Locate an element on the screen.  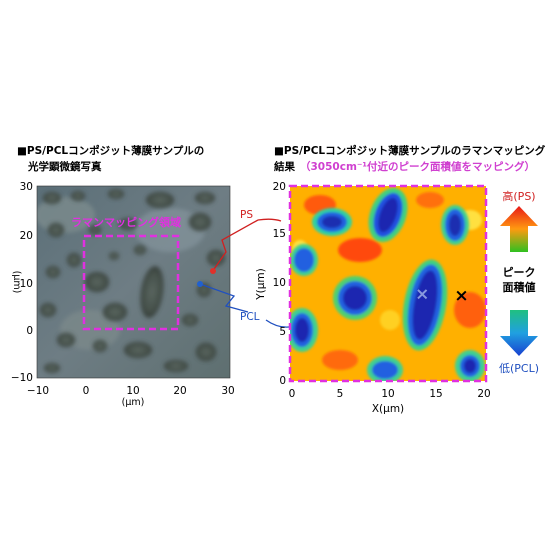
pcl-callout-label: PCL is located at coordinates (250, 317).